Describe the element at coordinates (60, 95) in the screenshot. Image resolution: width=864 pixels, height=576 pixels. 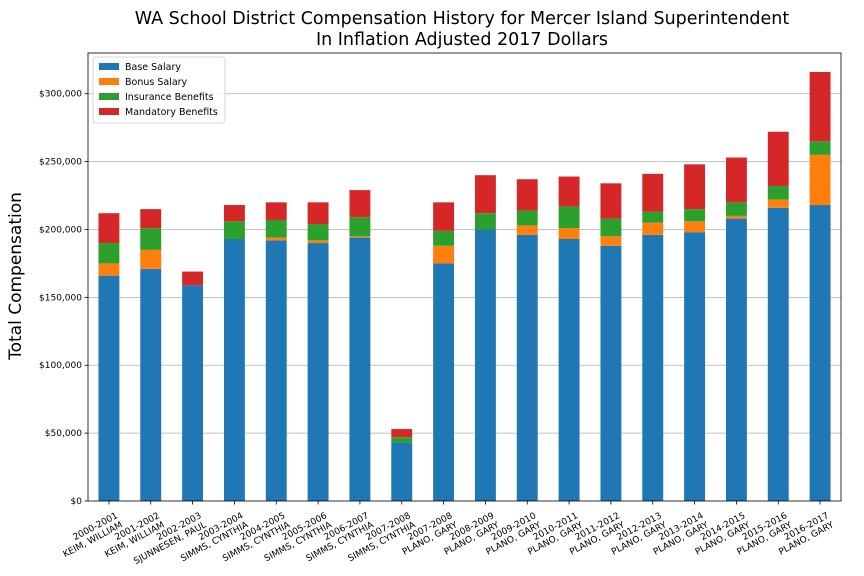
I see `y-tick-label: $300,000` at that location.